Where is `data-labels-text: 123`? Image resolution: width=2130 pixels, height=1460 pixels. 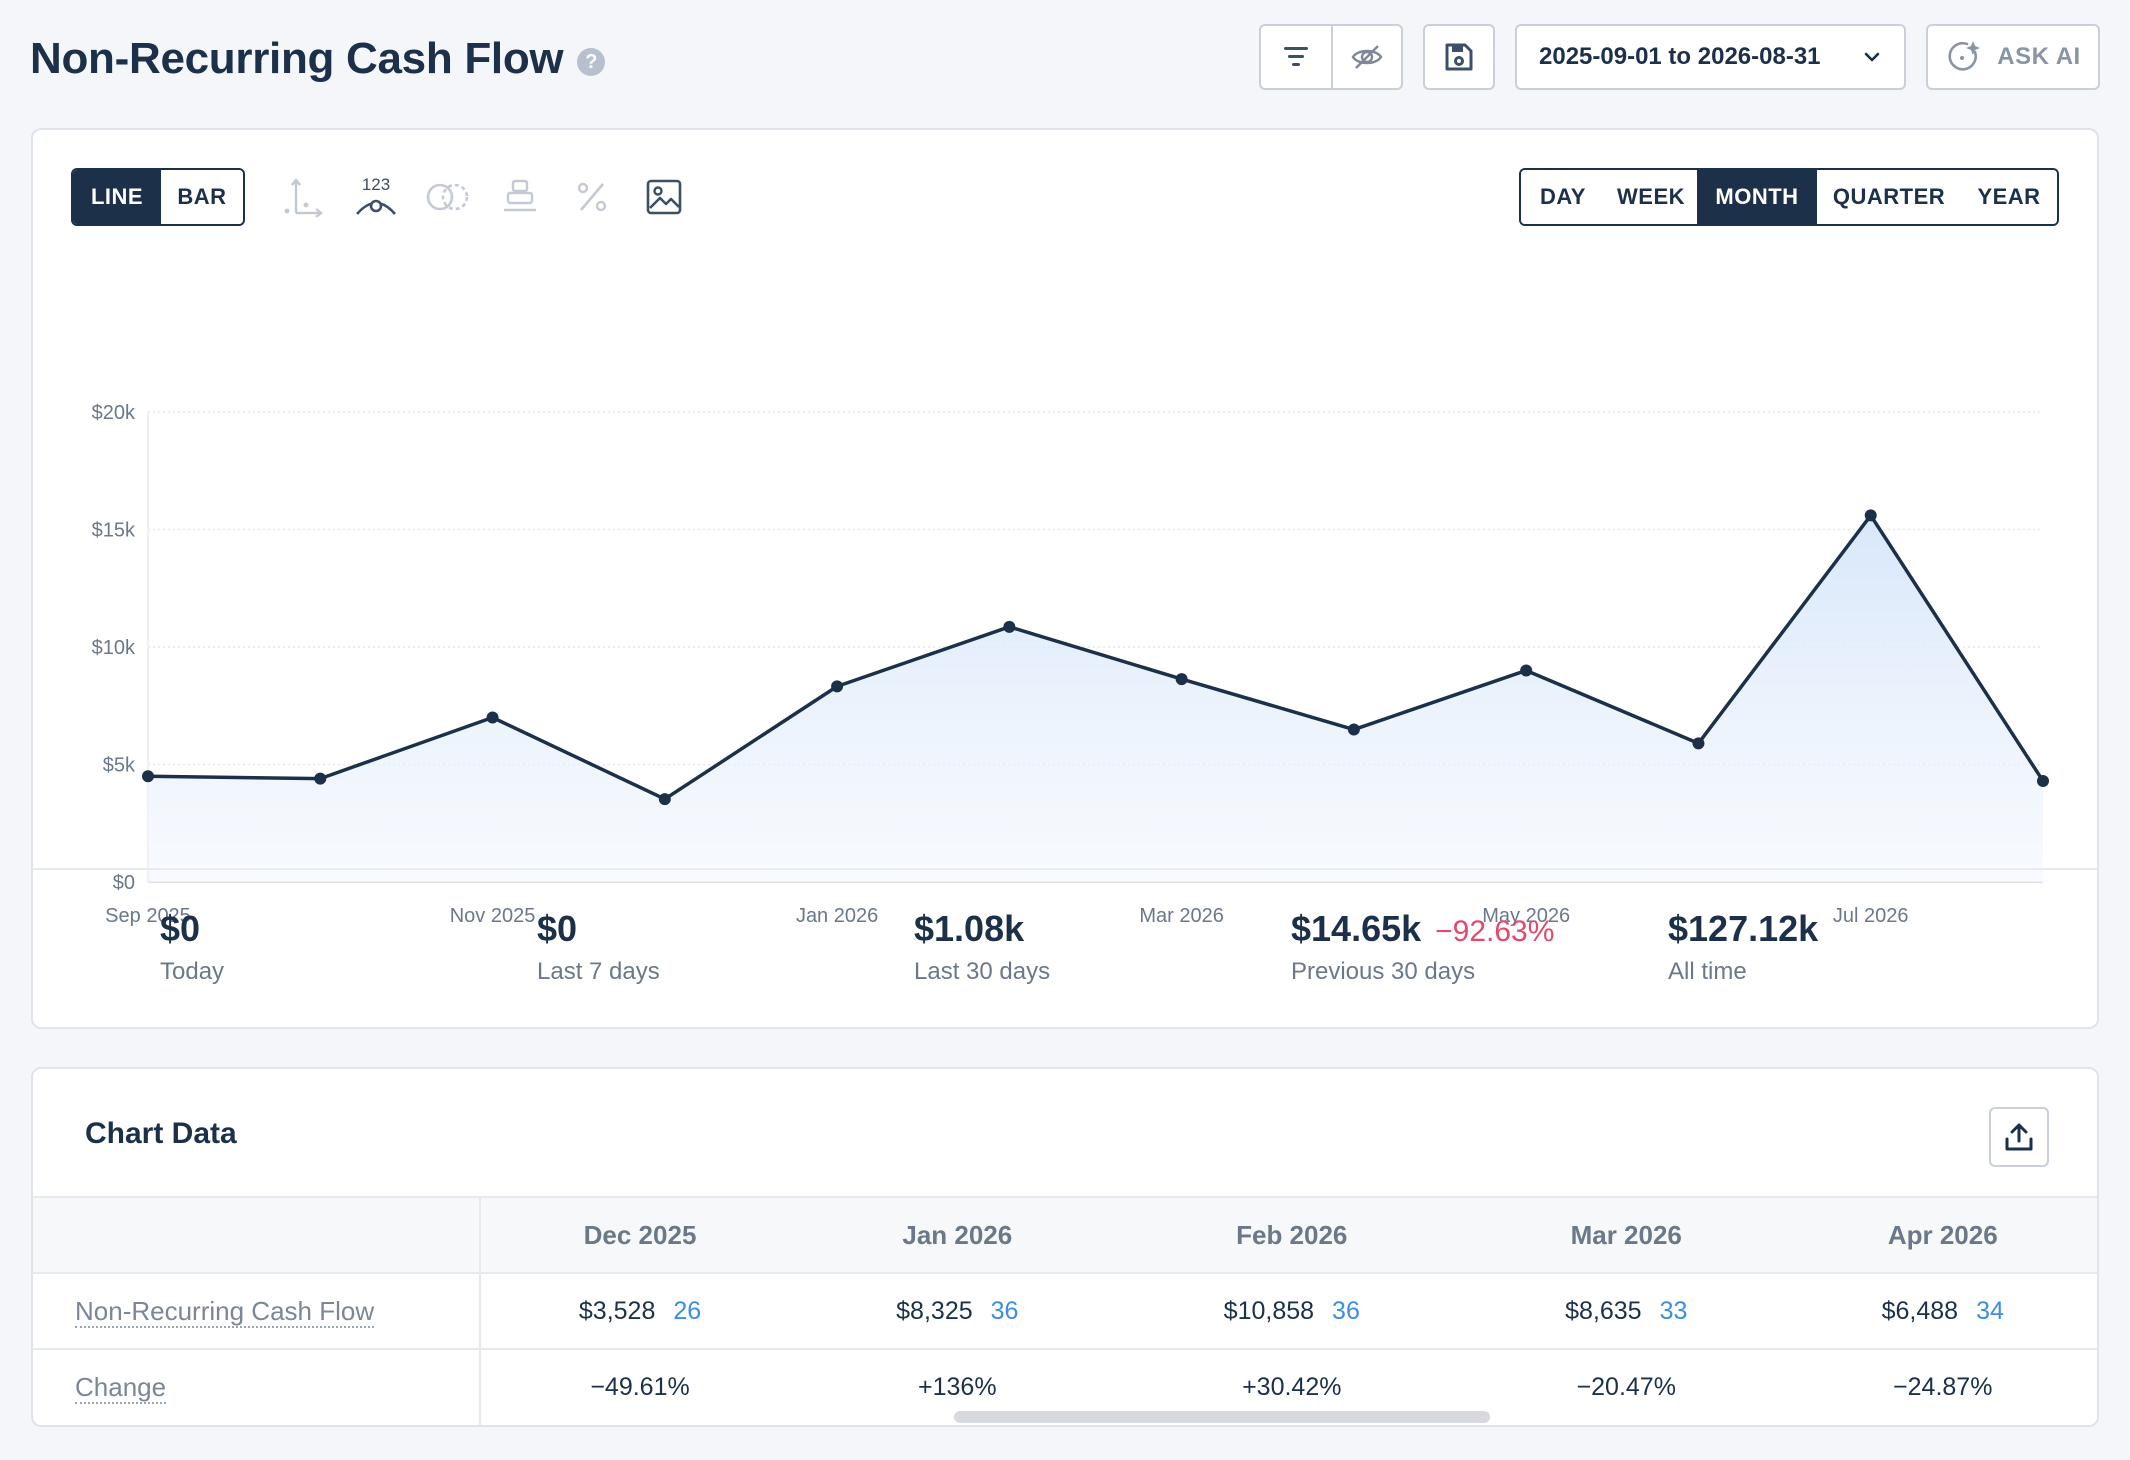
data-labels-text: 123 is located at coordinates (376, 184).